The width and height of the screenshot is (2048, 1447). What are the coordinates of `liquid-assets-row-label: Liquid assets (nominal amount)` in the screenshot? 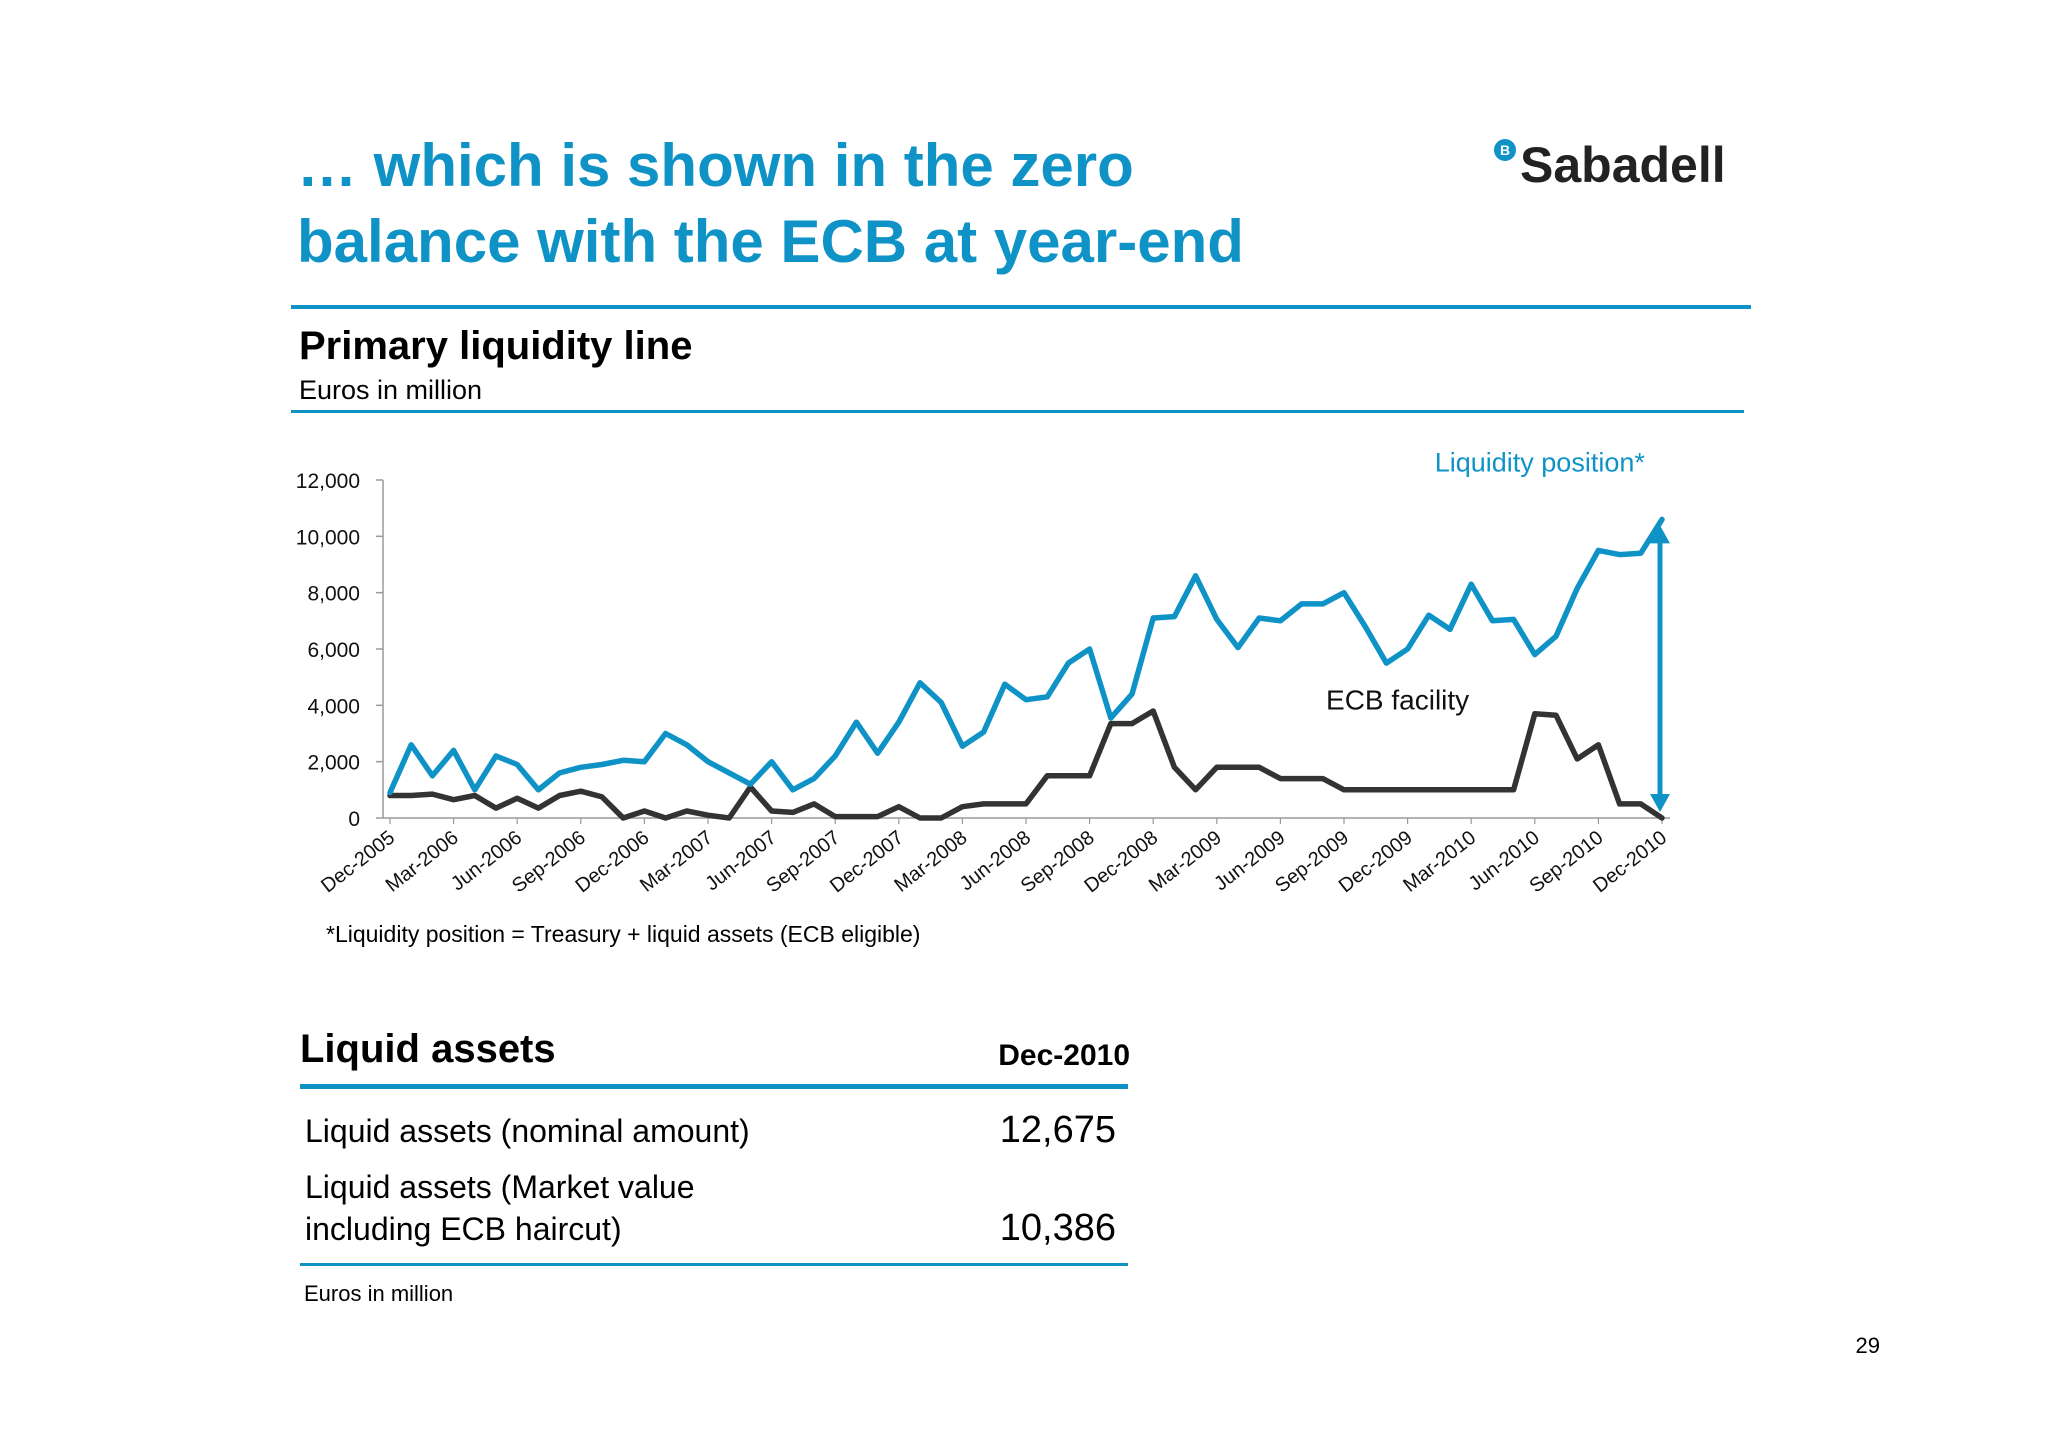 It's located at (527, 1131).